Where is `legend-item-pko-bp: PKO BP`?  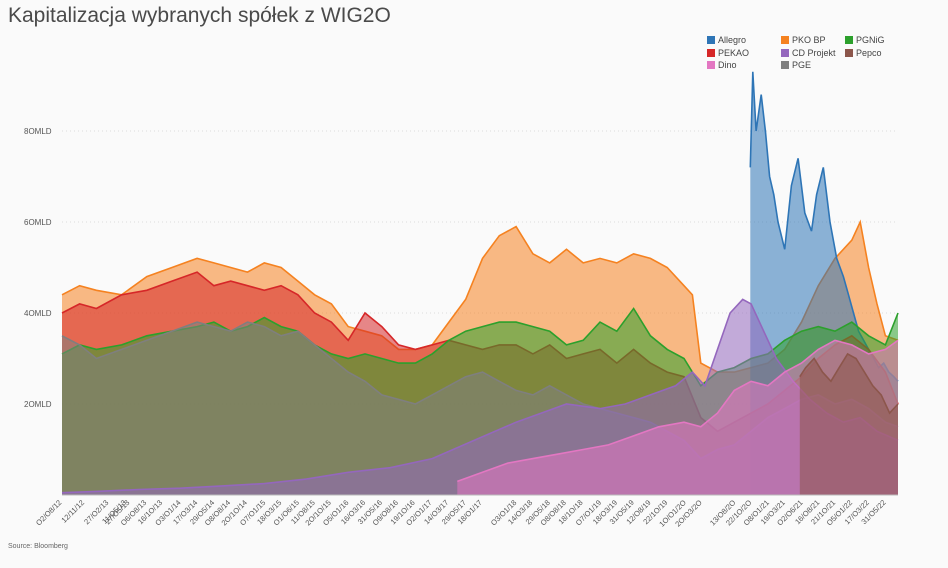
legend-item-pko-bp: PKO BP is located at coordinates (803, 40).